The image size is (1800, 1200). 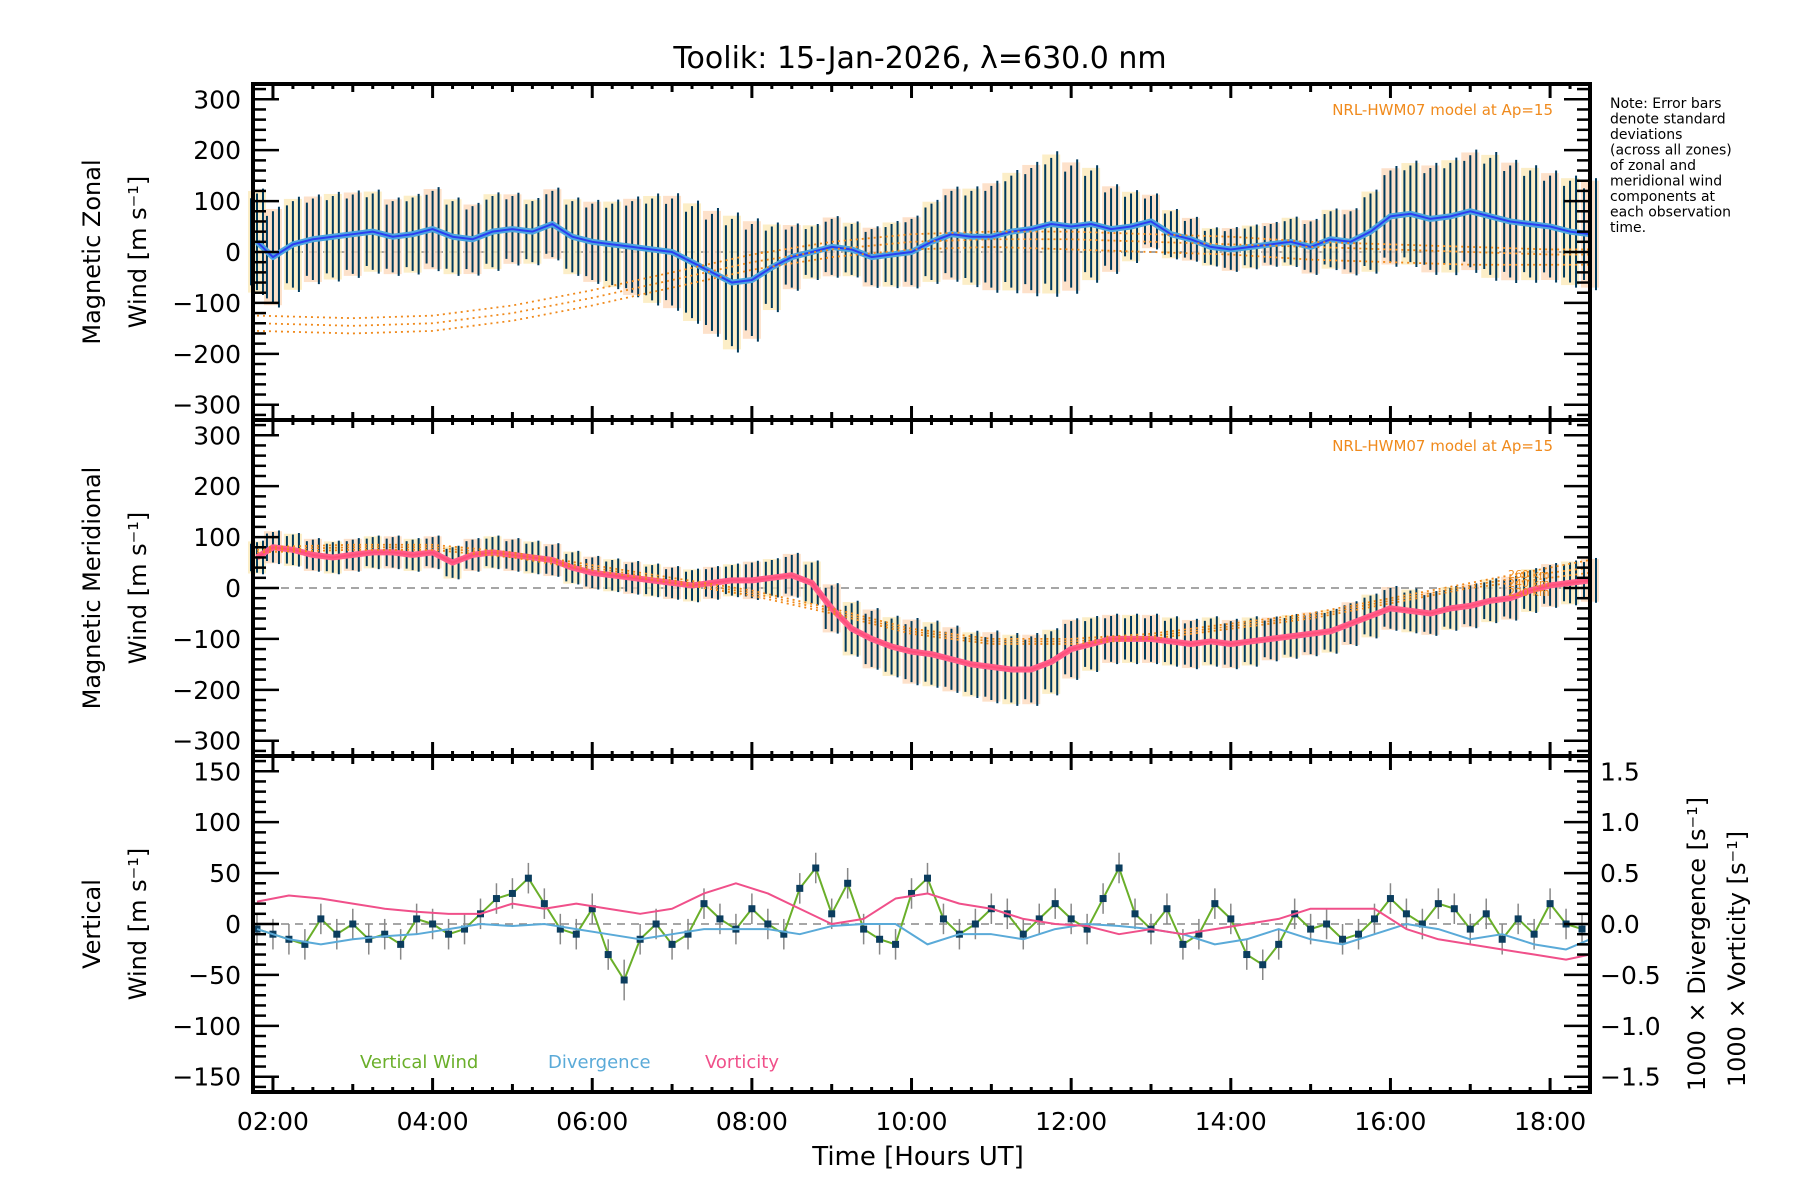 I want to click on x-axis-label: Time [Hours UT], so click(x=917, y=1157).